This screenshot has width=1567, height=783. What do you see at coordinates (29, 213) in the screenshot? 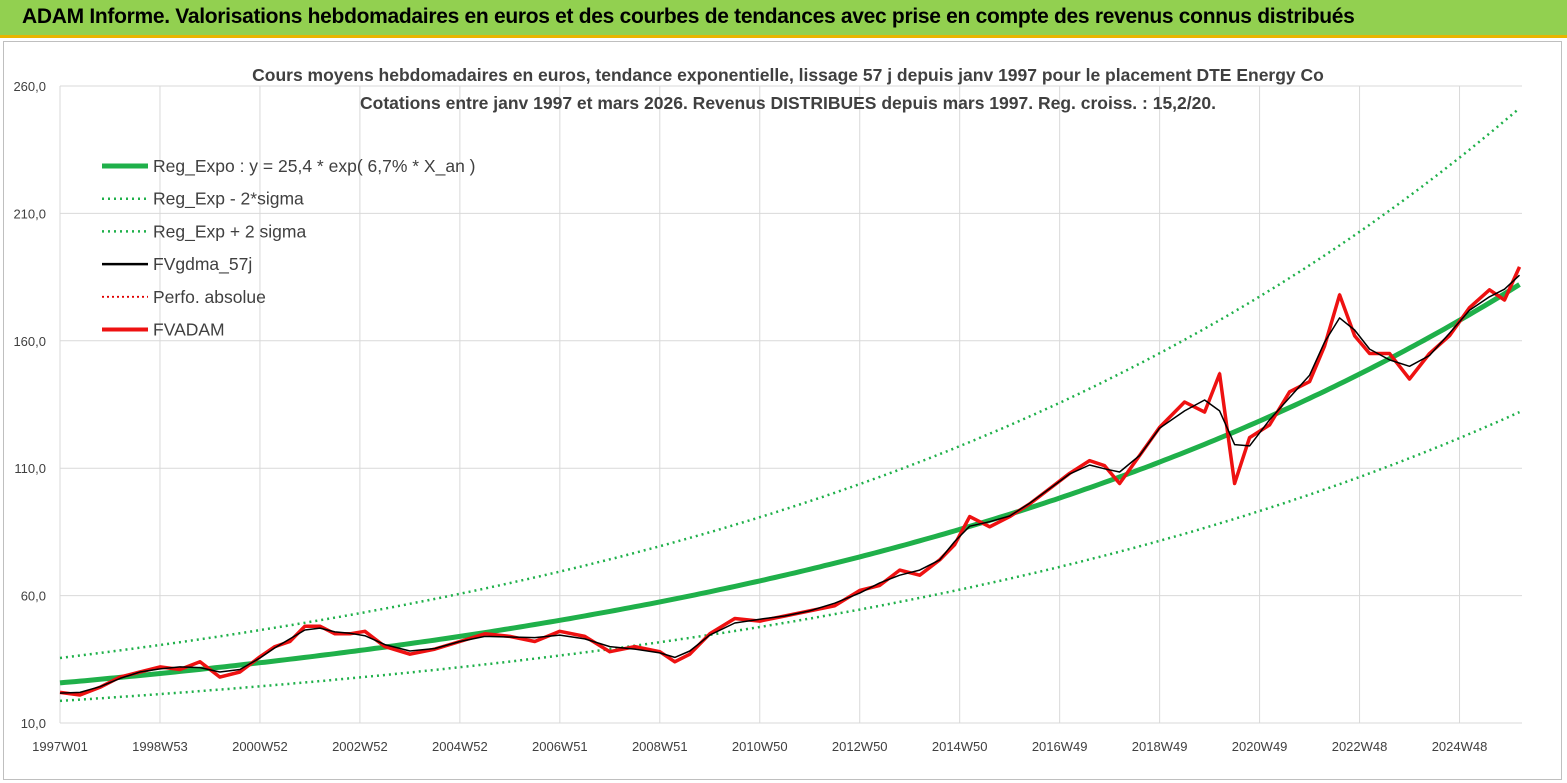
I see `y-tick-label: 210,0` at bounding box center [29, 213].